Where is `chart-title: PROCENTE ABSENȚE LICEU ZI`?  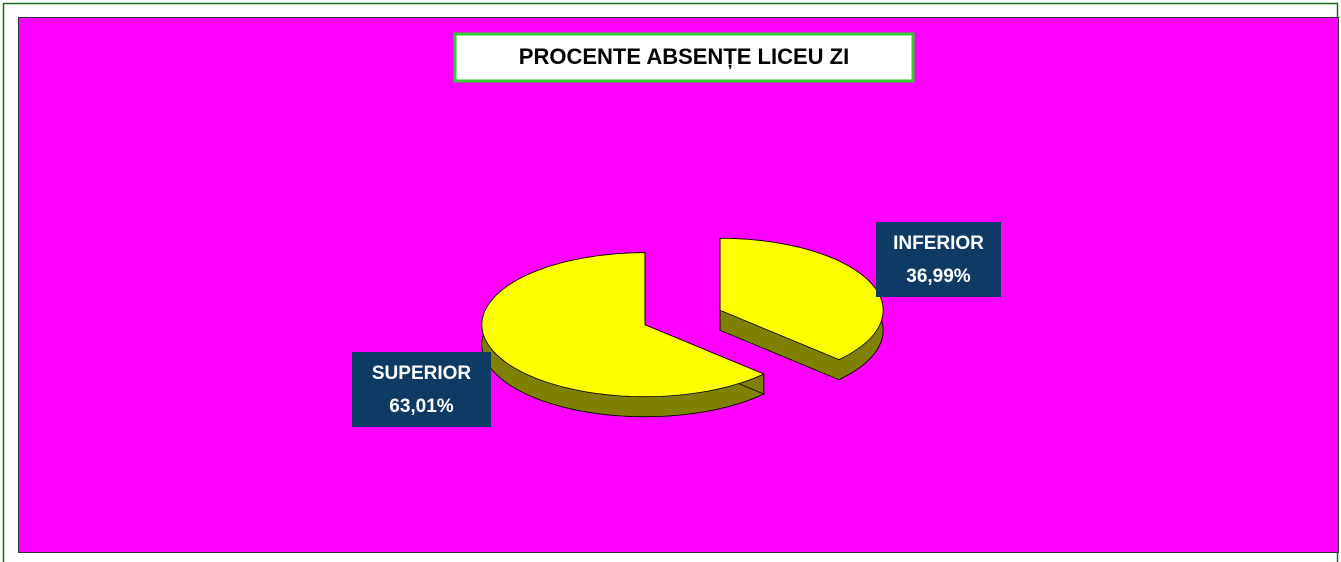 chart-title: PROCENTE ABSENȚE LICEU ZI is located at coordinates (684, 56).